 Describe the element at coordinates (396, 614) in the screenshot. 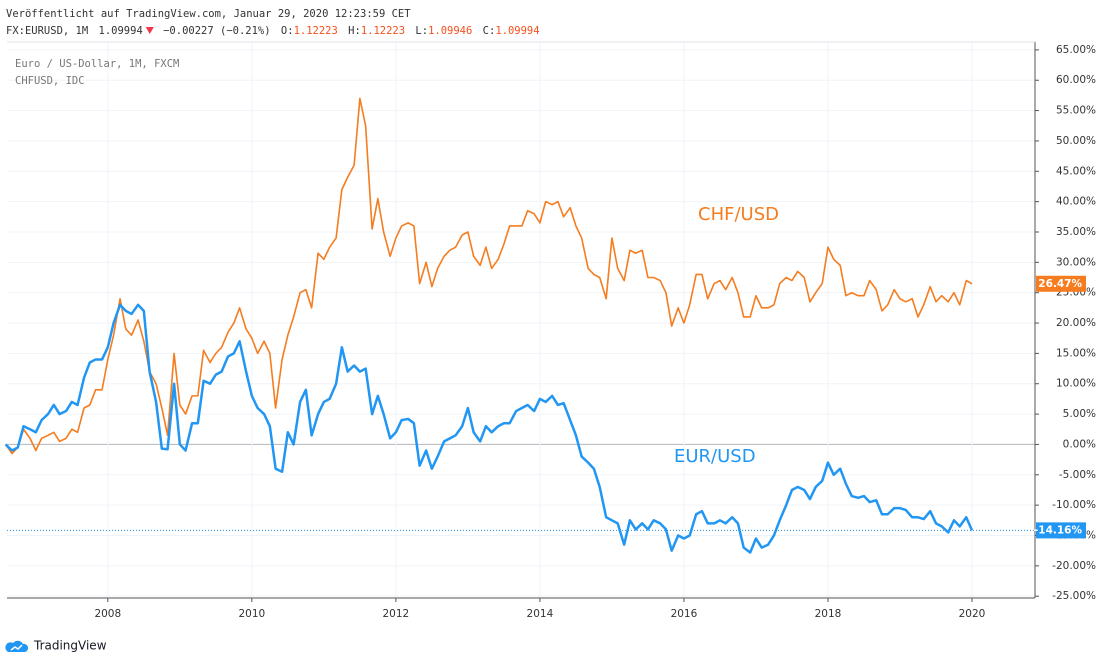

I see `x-tick-label: 2012` at that location.